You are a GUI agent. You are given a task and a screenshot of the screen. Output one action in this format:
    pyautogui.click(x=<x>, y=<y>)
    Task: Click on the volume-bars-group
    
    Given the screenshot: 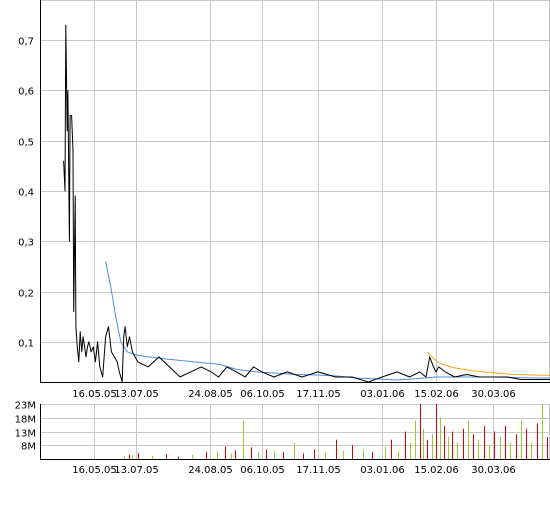 What is the action you would take?
    pyautogui.click(x=336, y=431)
    